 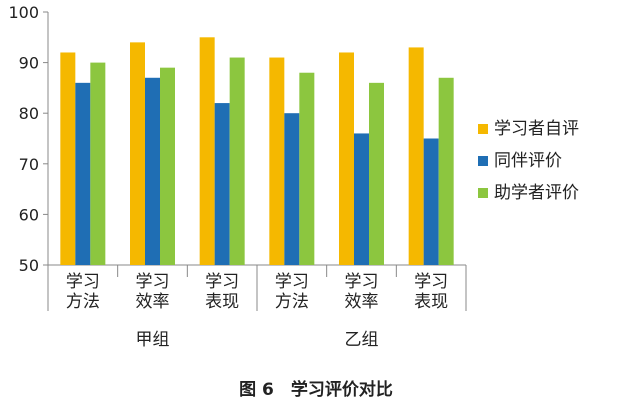 I want to click on group-label-1: 甲组, so click(x=153, y=340).